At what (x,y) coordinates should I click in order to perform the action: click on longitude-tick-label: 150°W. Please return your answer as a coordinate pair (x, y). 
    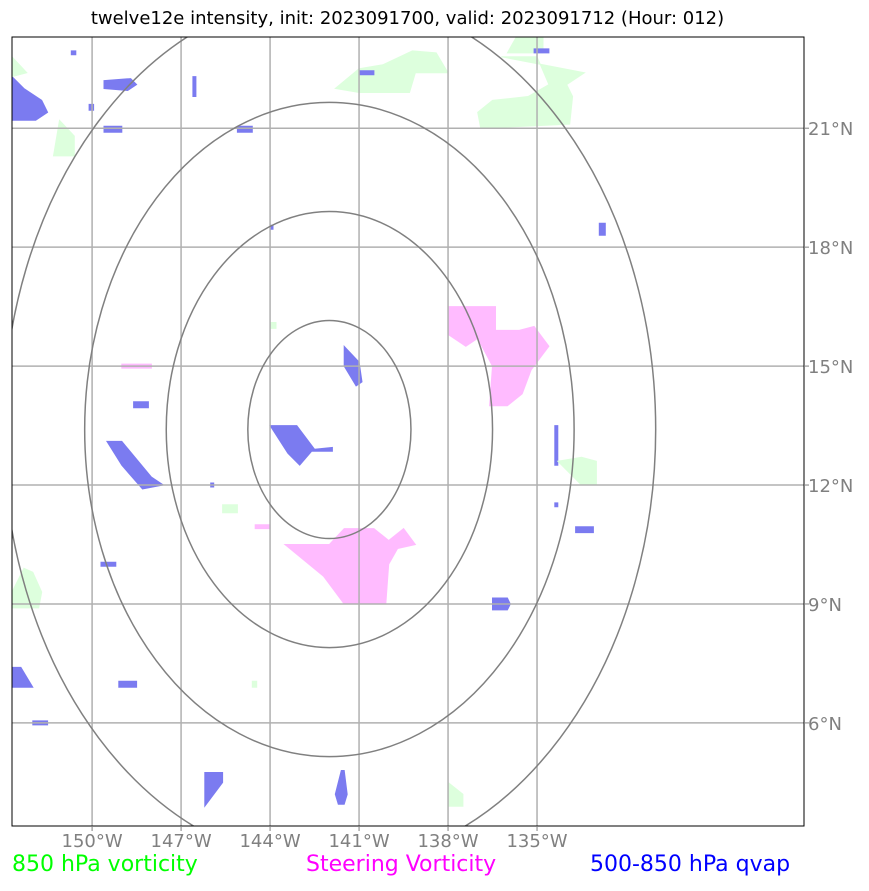
    Looking at the image, I should click on (92, 841).